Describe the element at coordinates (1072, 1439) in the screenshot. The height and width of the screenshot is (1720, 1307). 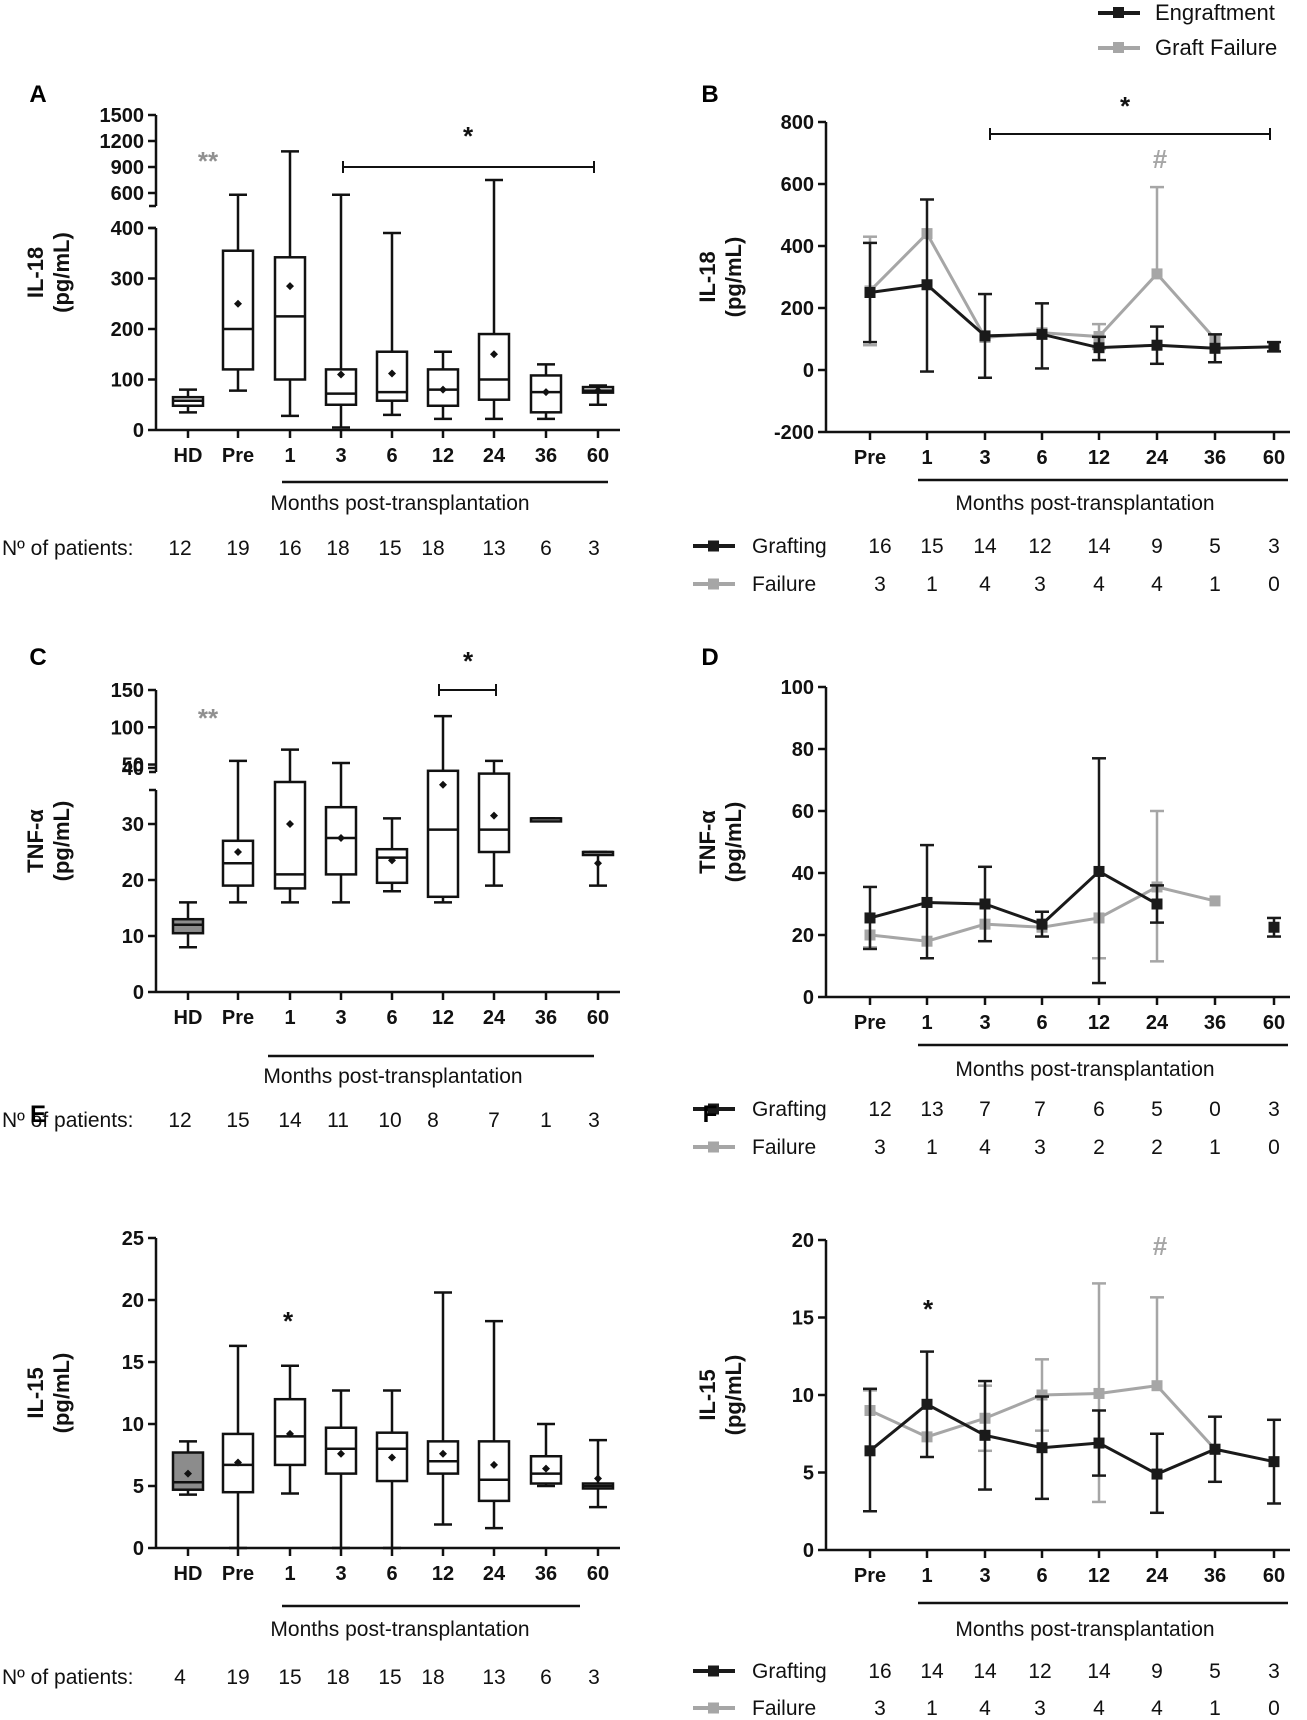
I see `series-line` at that location.